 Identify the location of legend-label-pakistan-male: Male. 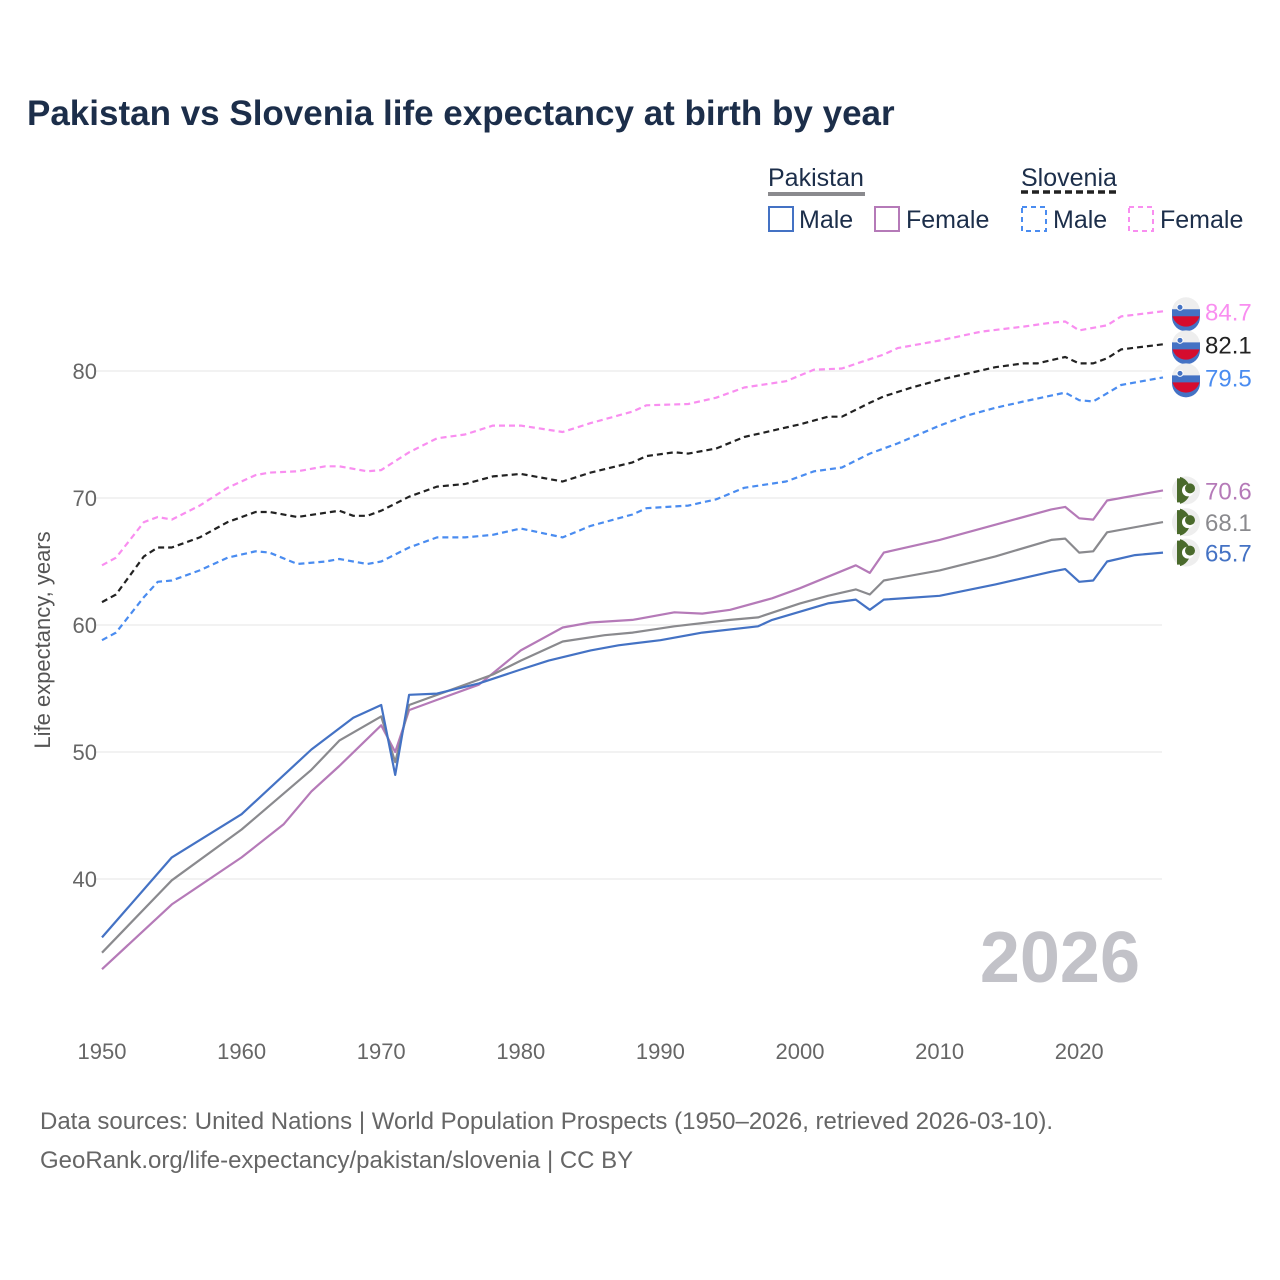
(826, 220).